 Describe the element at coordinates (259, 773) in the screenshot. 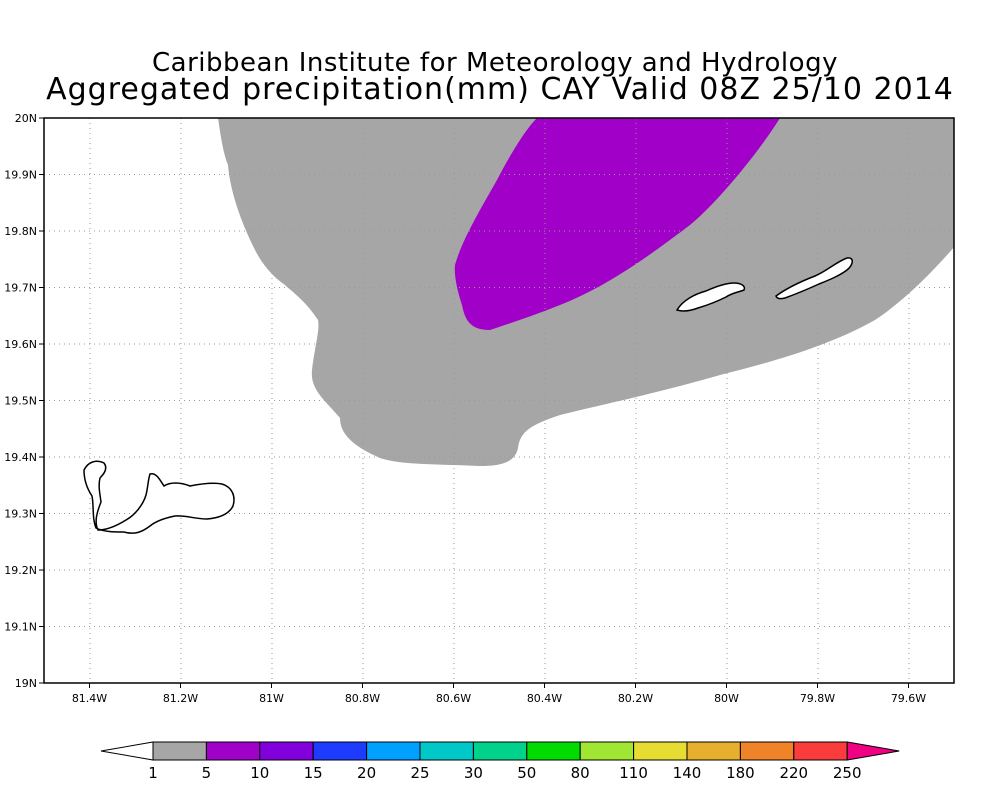

I see `colorbar-label: 10` at that location.